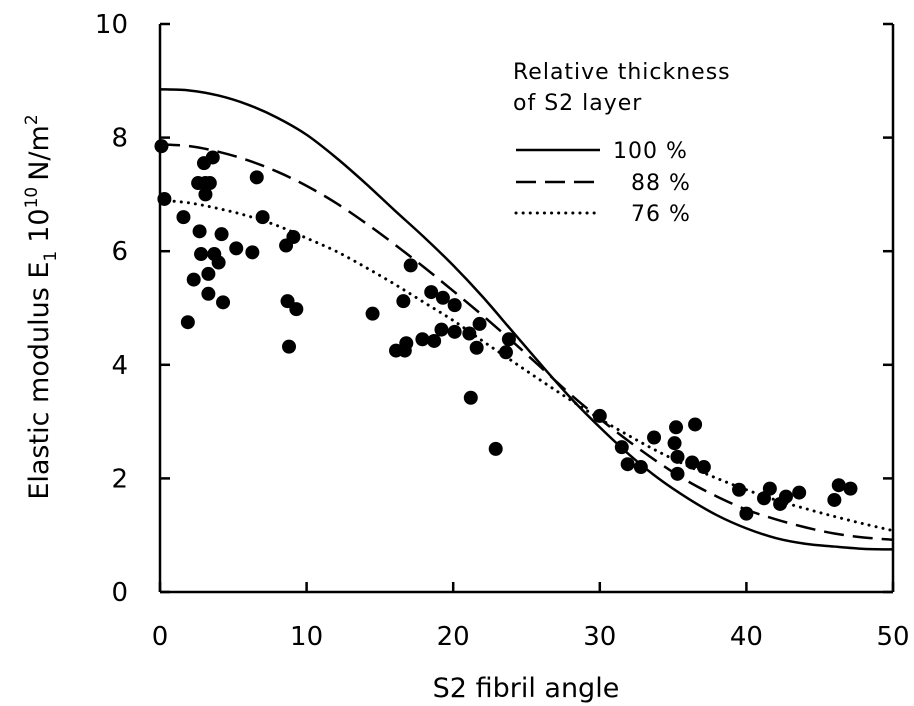 This screenshot has width=914, height=706. Describe the element at coordinates (661, 183) in the screenshot. I see `legend-entry-88: 88 %` at that location.